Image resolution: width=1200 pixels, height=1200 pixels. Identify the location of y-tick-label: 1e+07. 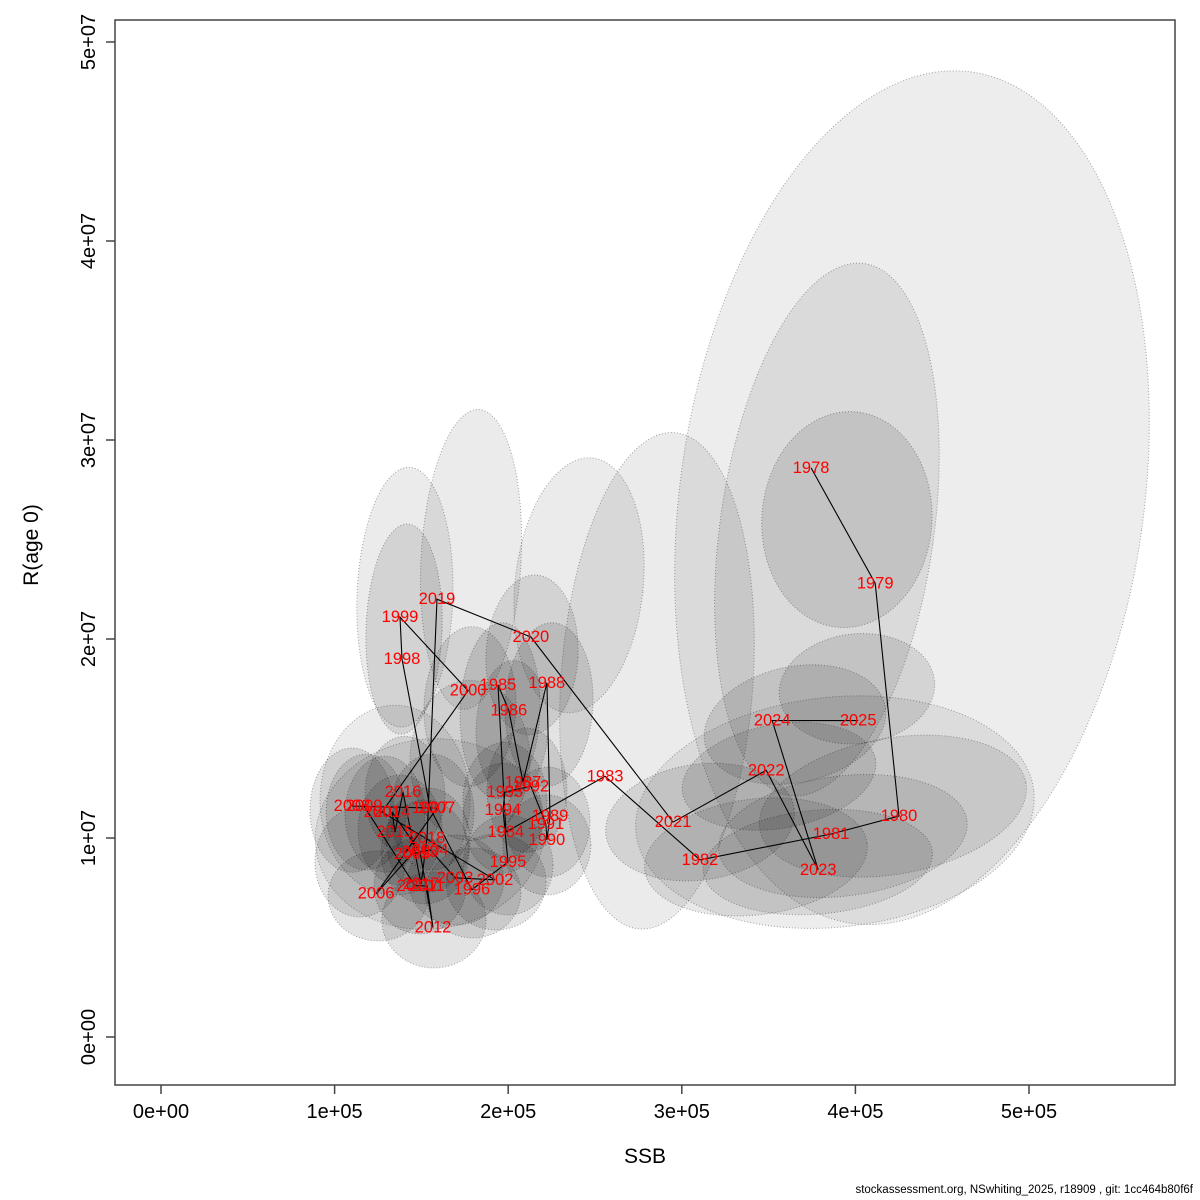
(89, 838).